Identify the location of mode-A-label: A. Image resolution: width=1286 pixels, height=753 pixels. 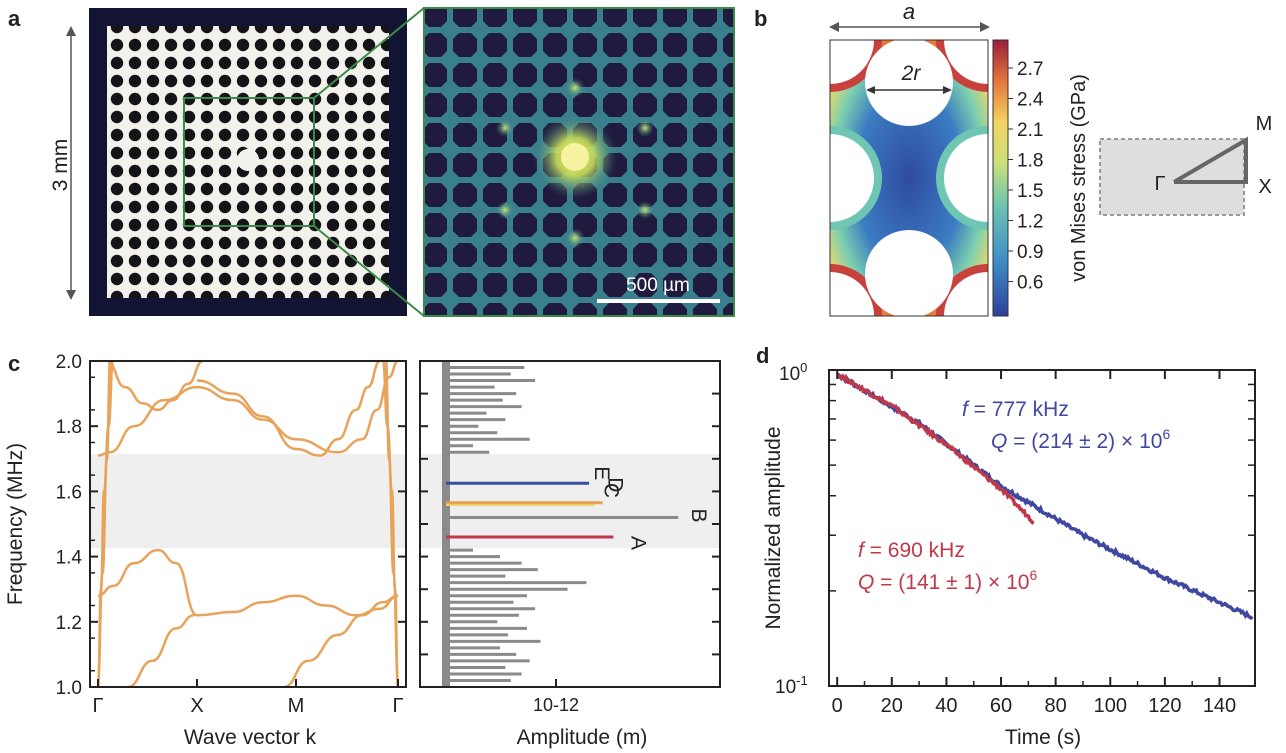
(637, 543).